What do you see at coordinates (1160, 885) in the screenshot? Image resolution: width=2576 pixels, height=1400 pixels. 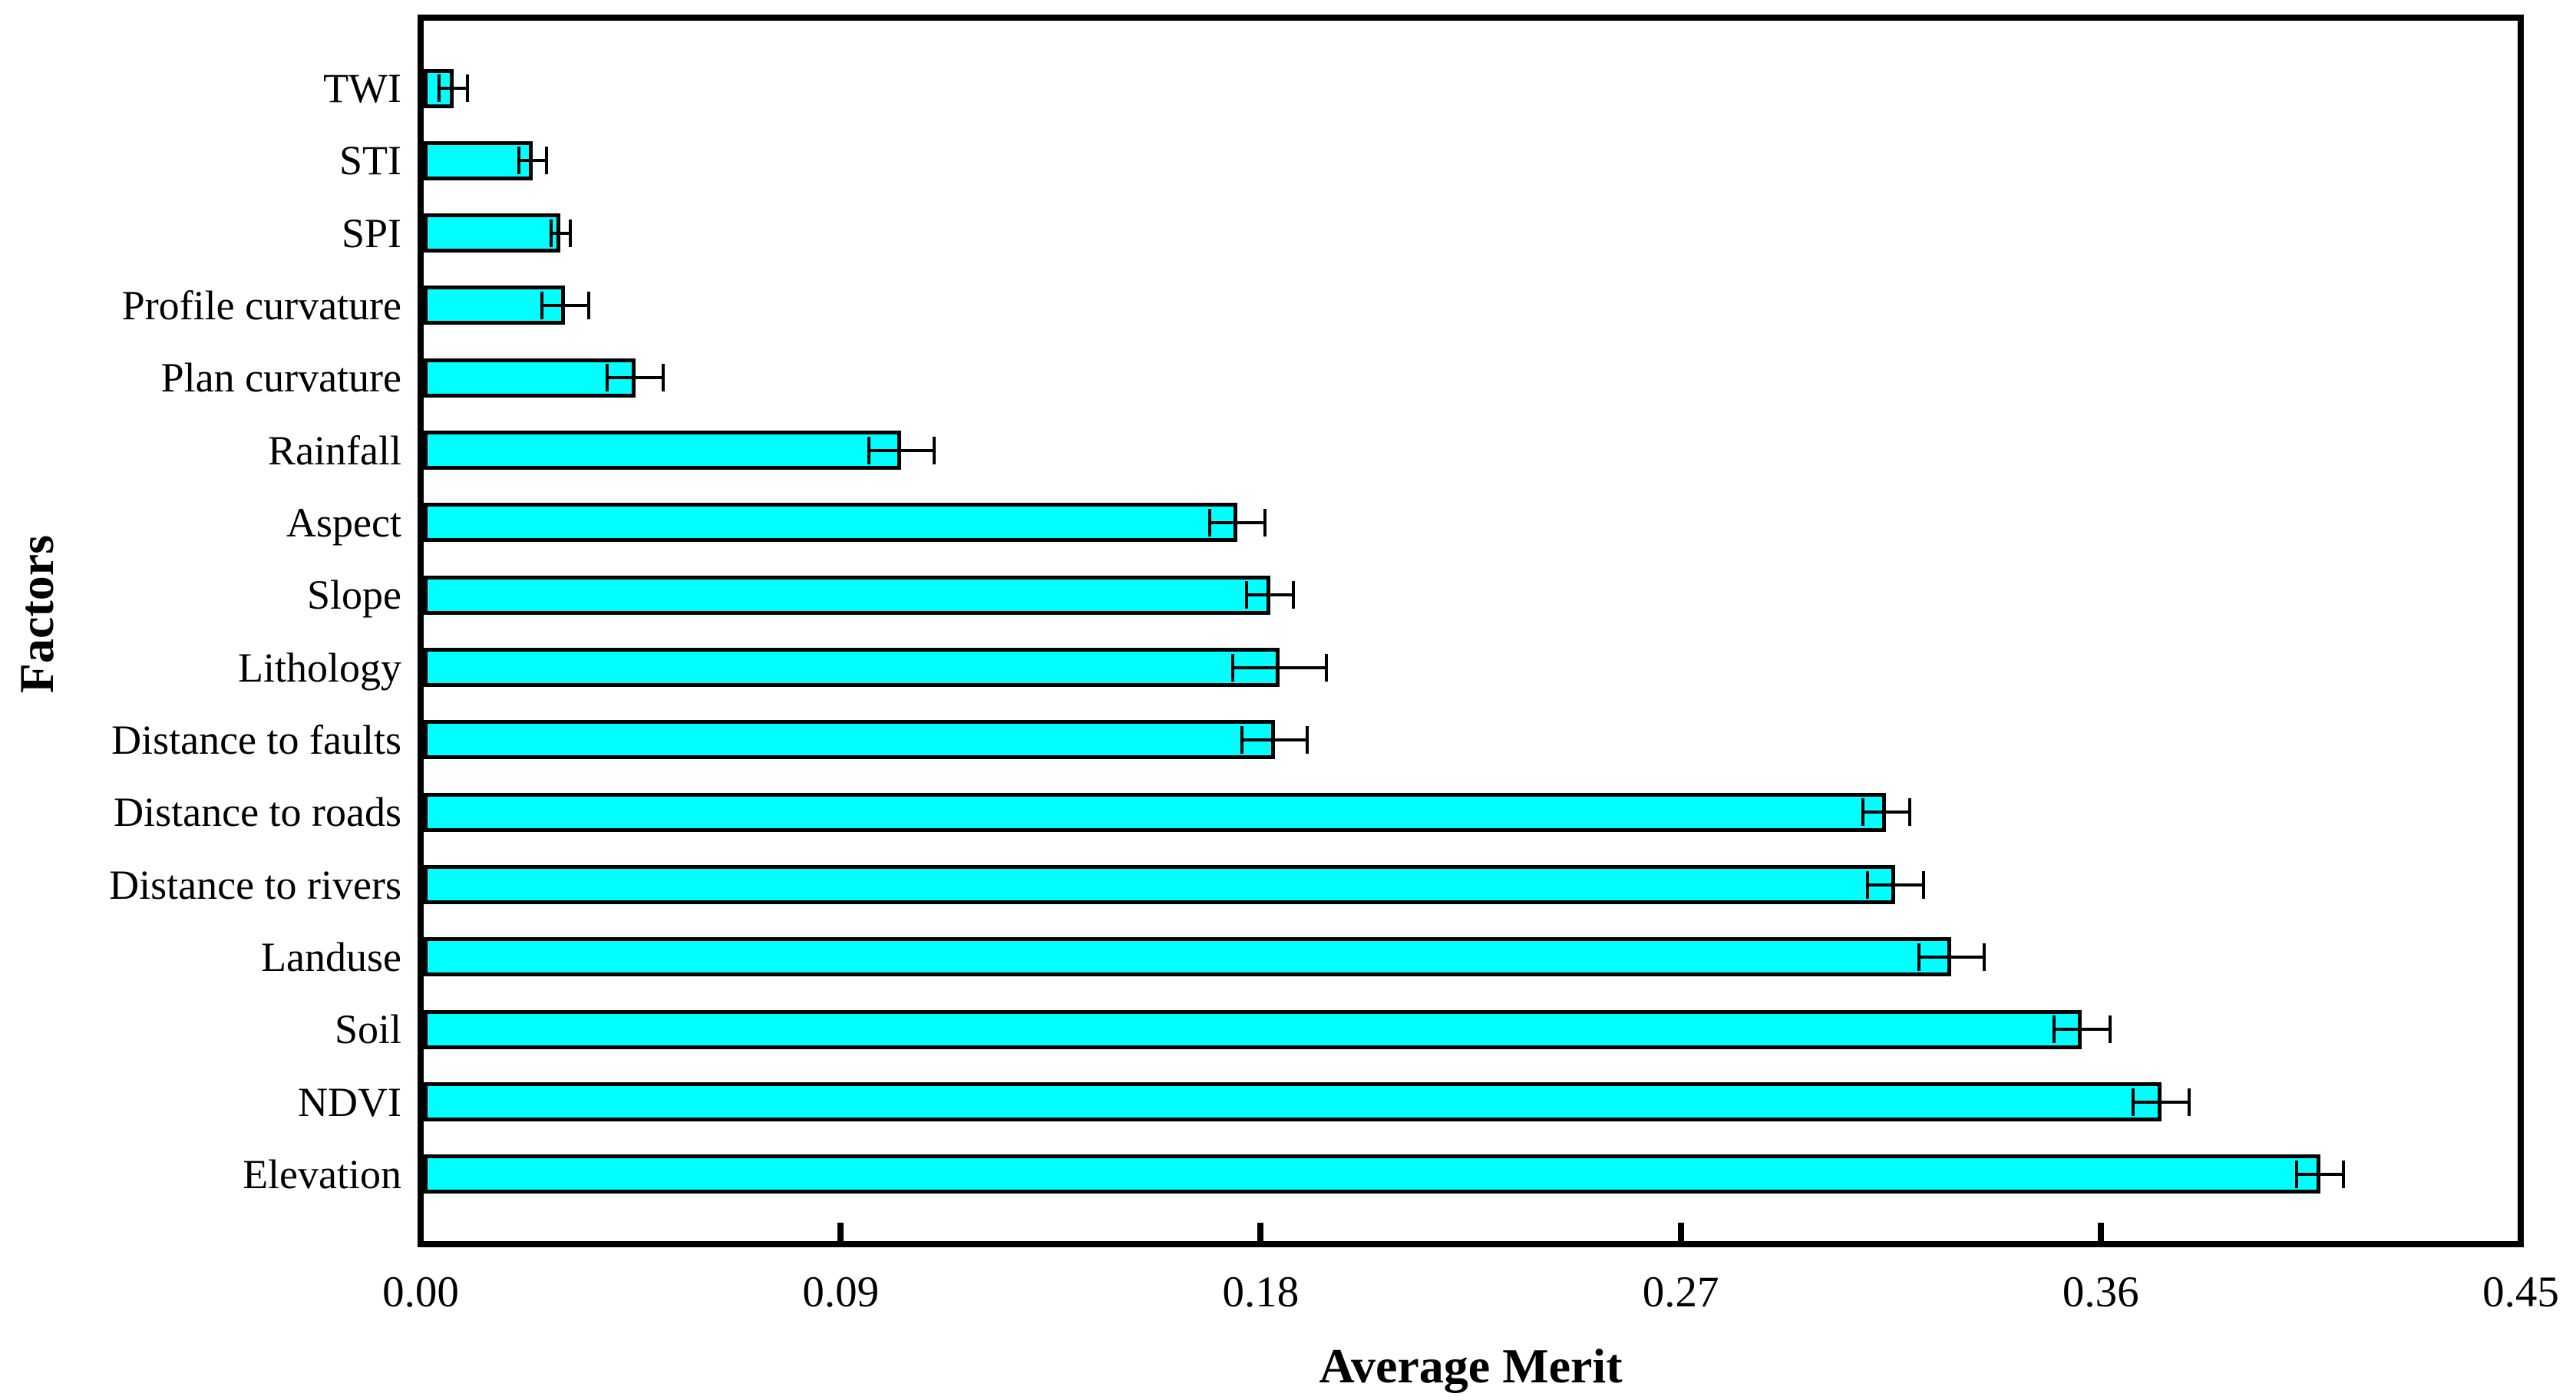 I see `bar-distance-to-rivers` at bounding box center [1160, 885].